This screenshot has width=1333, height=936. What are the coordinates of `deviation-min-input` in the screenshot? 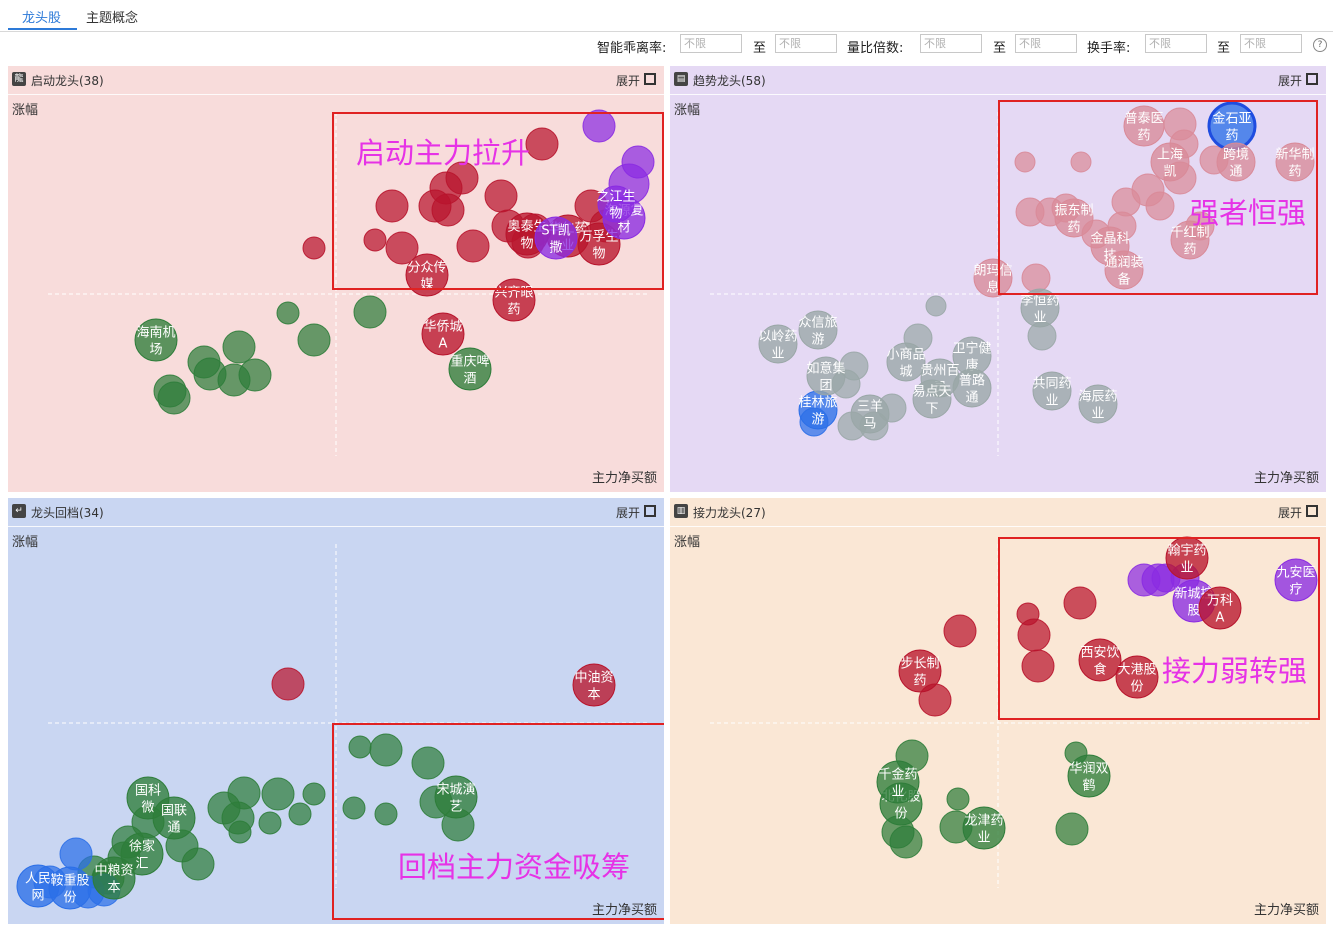 It's located at (711, 43).